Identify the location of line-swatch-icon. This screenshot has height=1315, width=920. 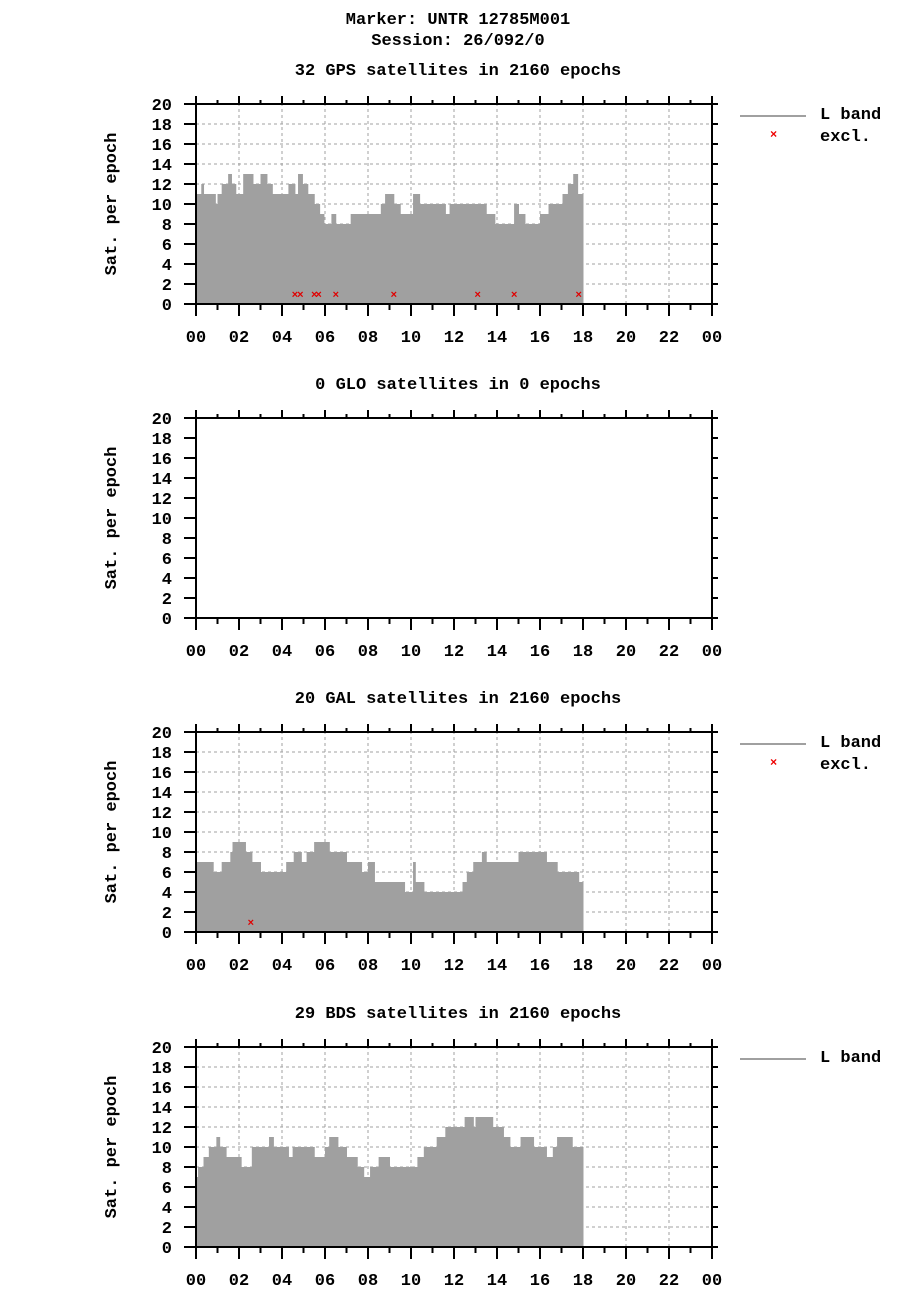
(773, 116).